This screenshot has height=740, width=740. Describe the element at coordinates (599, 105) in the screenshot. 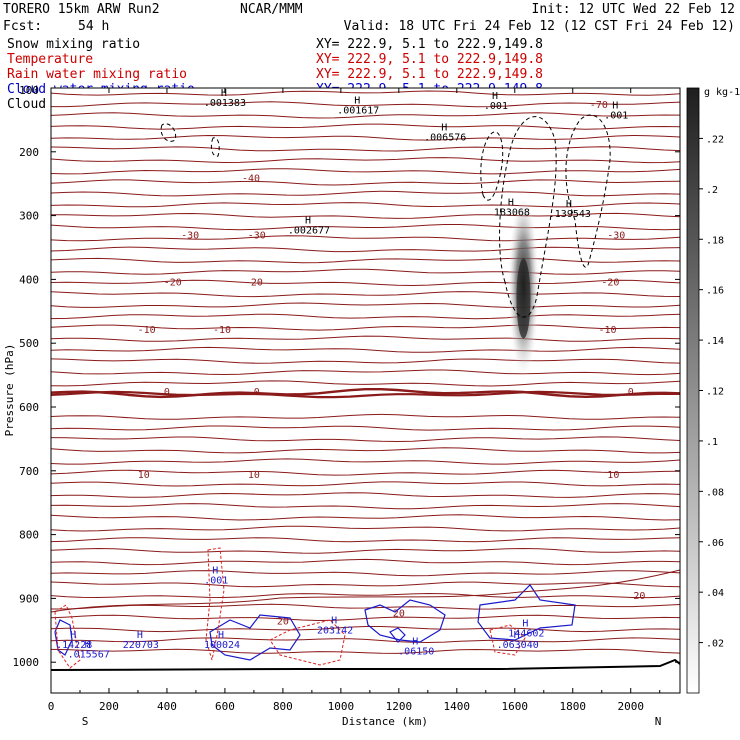

I see `isotherm-label: -70` at that location.